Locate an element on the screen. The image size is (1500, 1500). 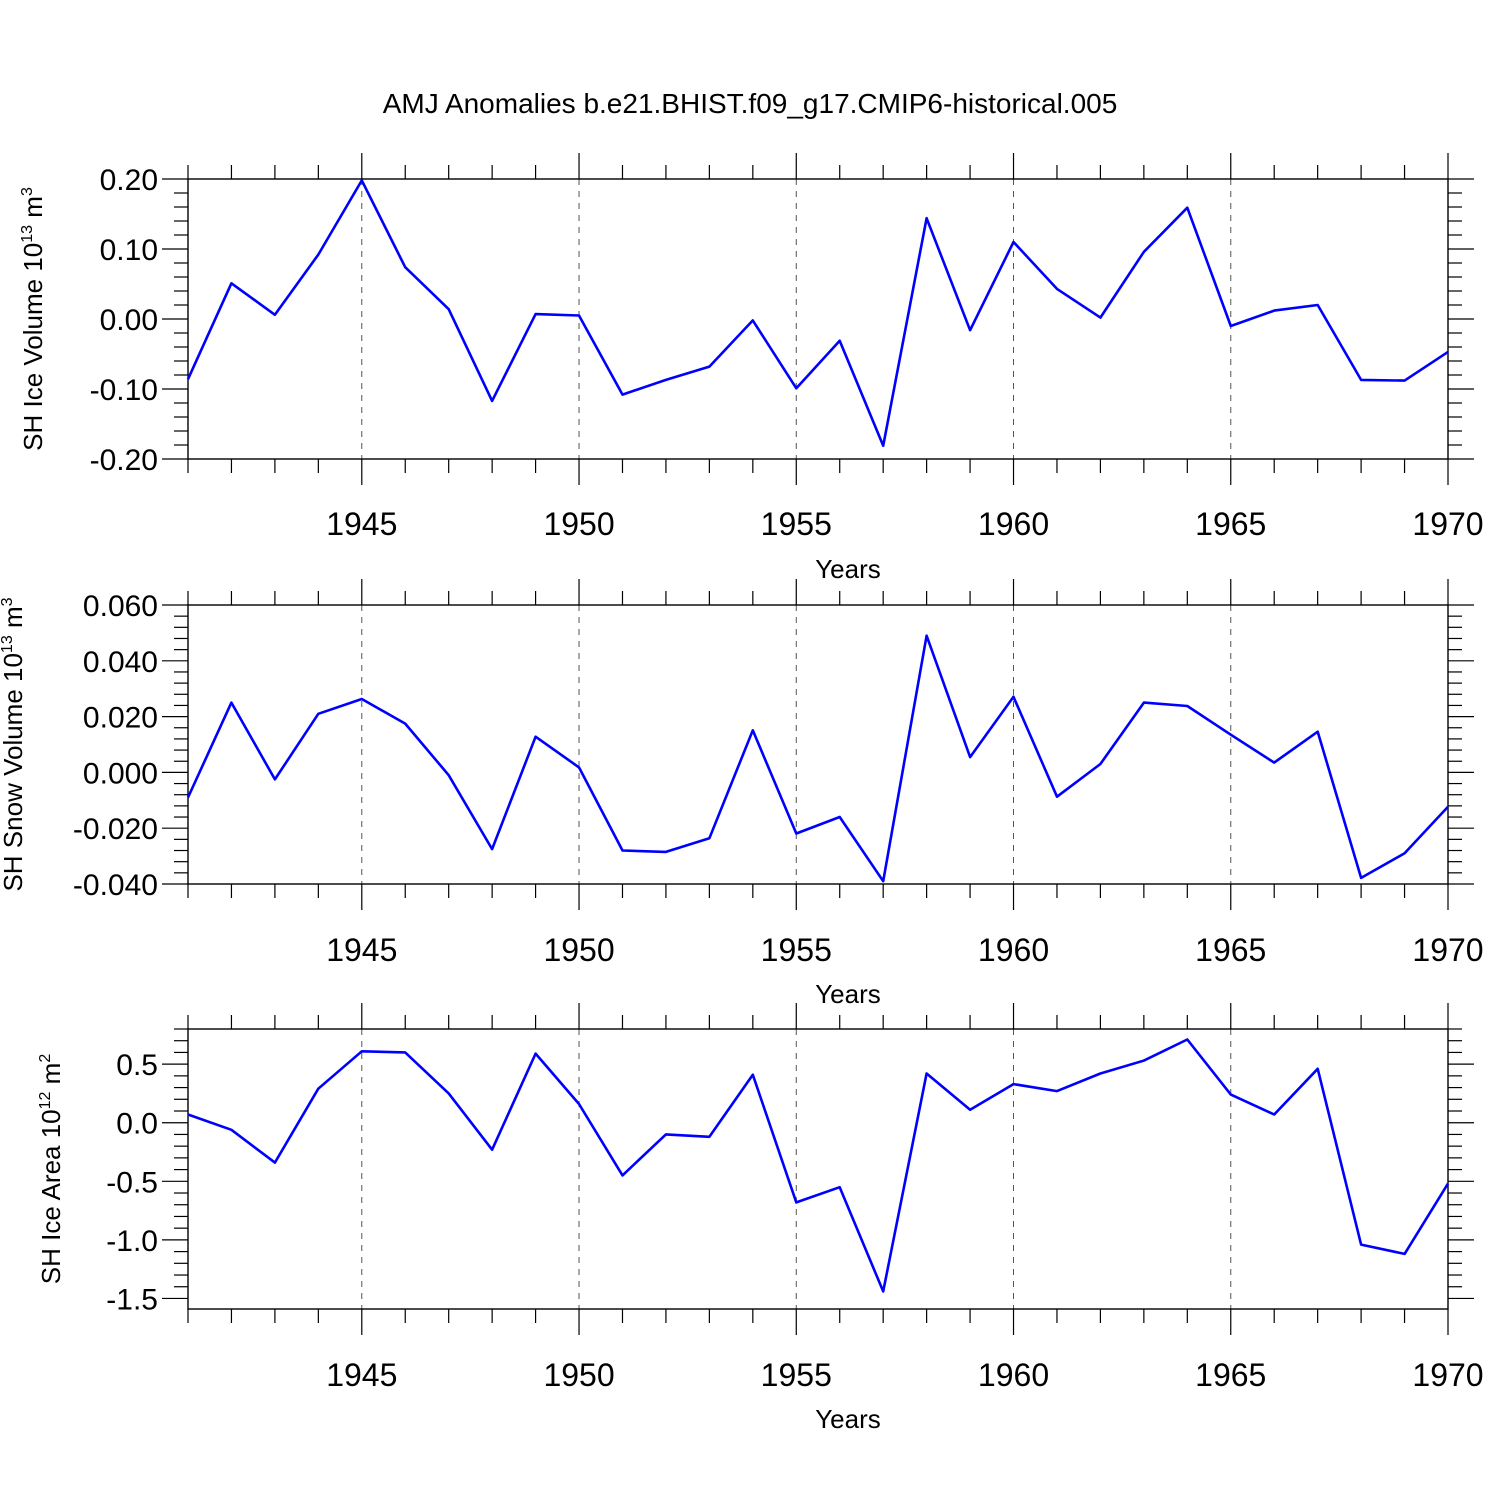
y-axis-title-text: SH Ice Volume 10 is located at coordinates (33, 347).